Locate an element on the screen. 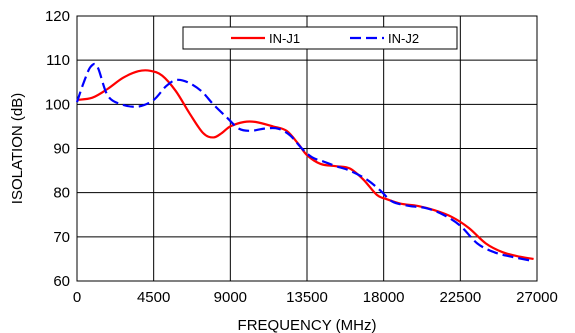 The width and height of the screenshot is (575, 333). y-tick-label: 120 is located at coordinates (57, 16).